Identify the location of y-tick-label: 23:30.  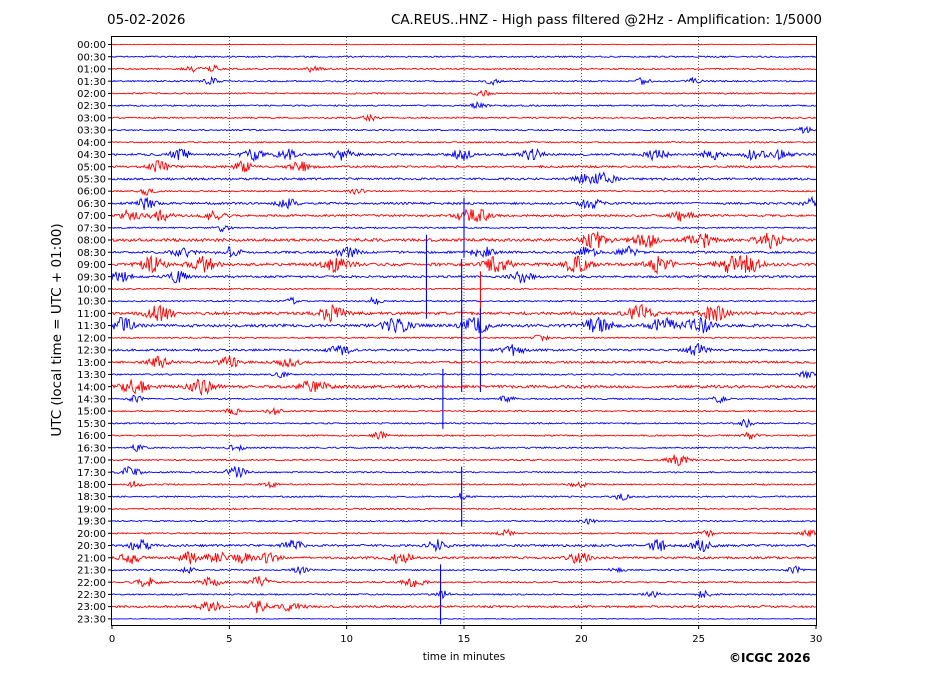
(91, 619).